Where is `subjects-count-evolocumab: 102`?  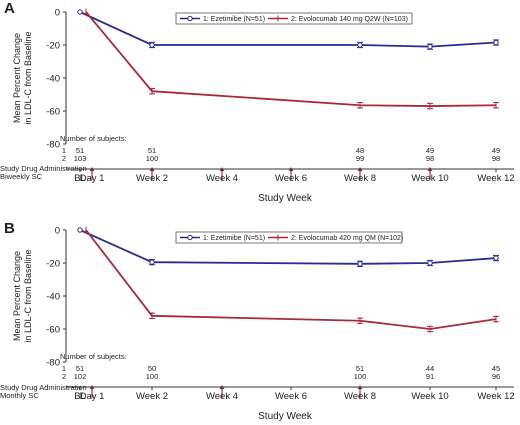
subjects-count-evolocumab: 102 is located at coordinates (80, 376).